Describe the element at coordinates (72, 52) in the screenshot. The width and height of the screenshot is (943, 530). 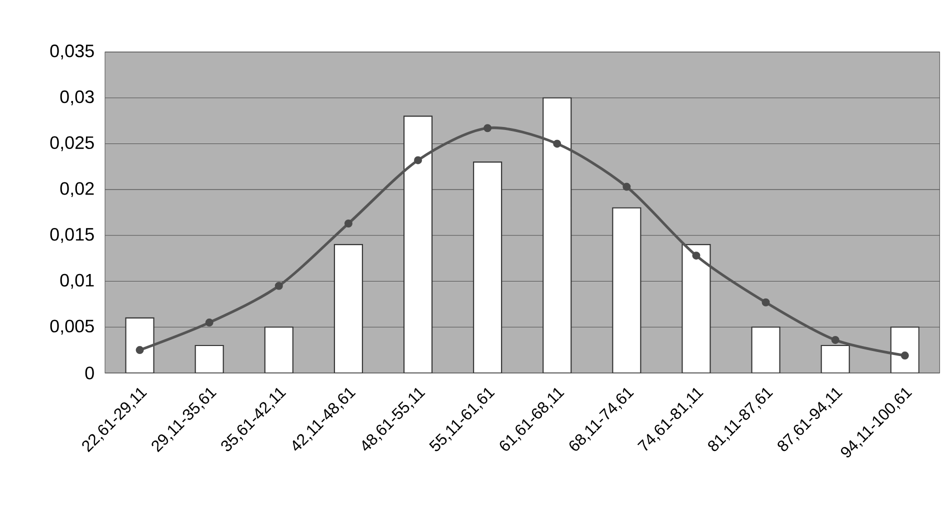
I see `y-tick-label: 0,035` at that location.